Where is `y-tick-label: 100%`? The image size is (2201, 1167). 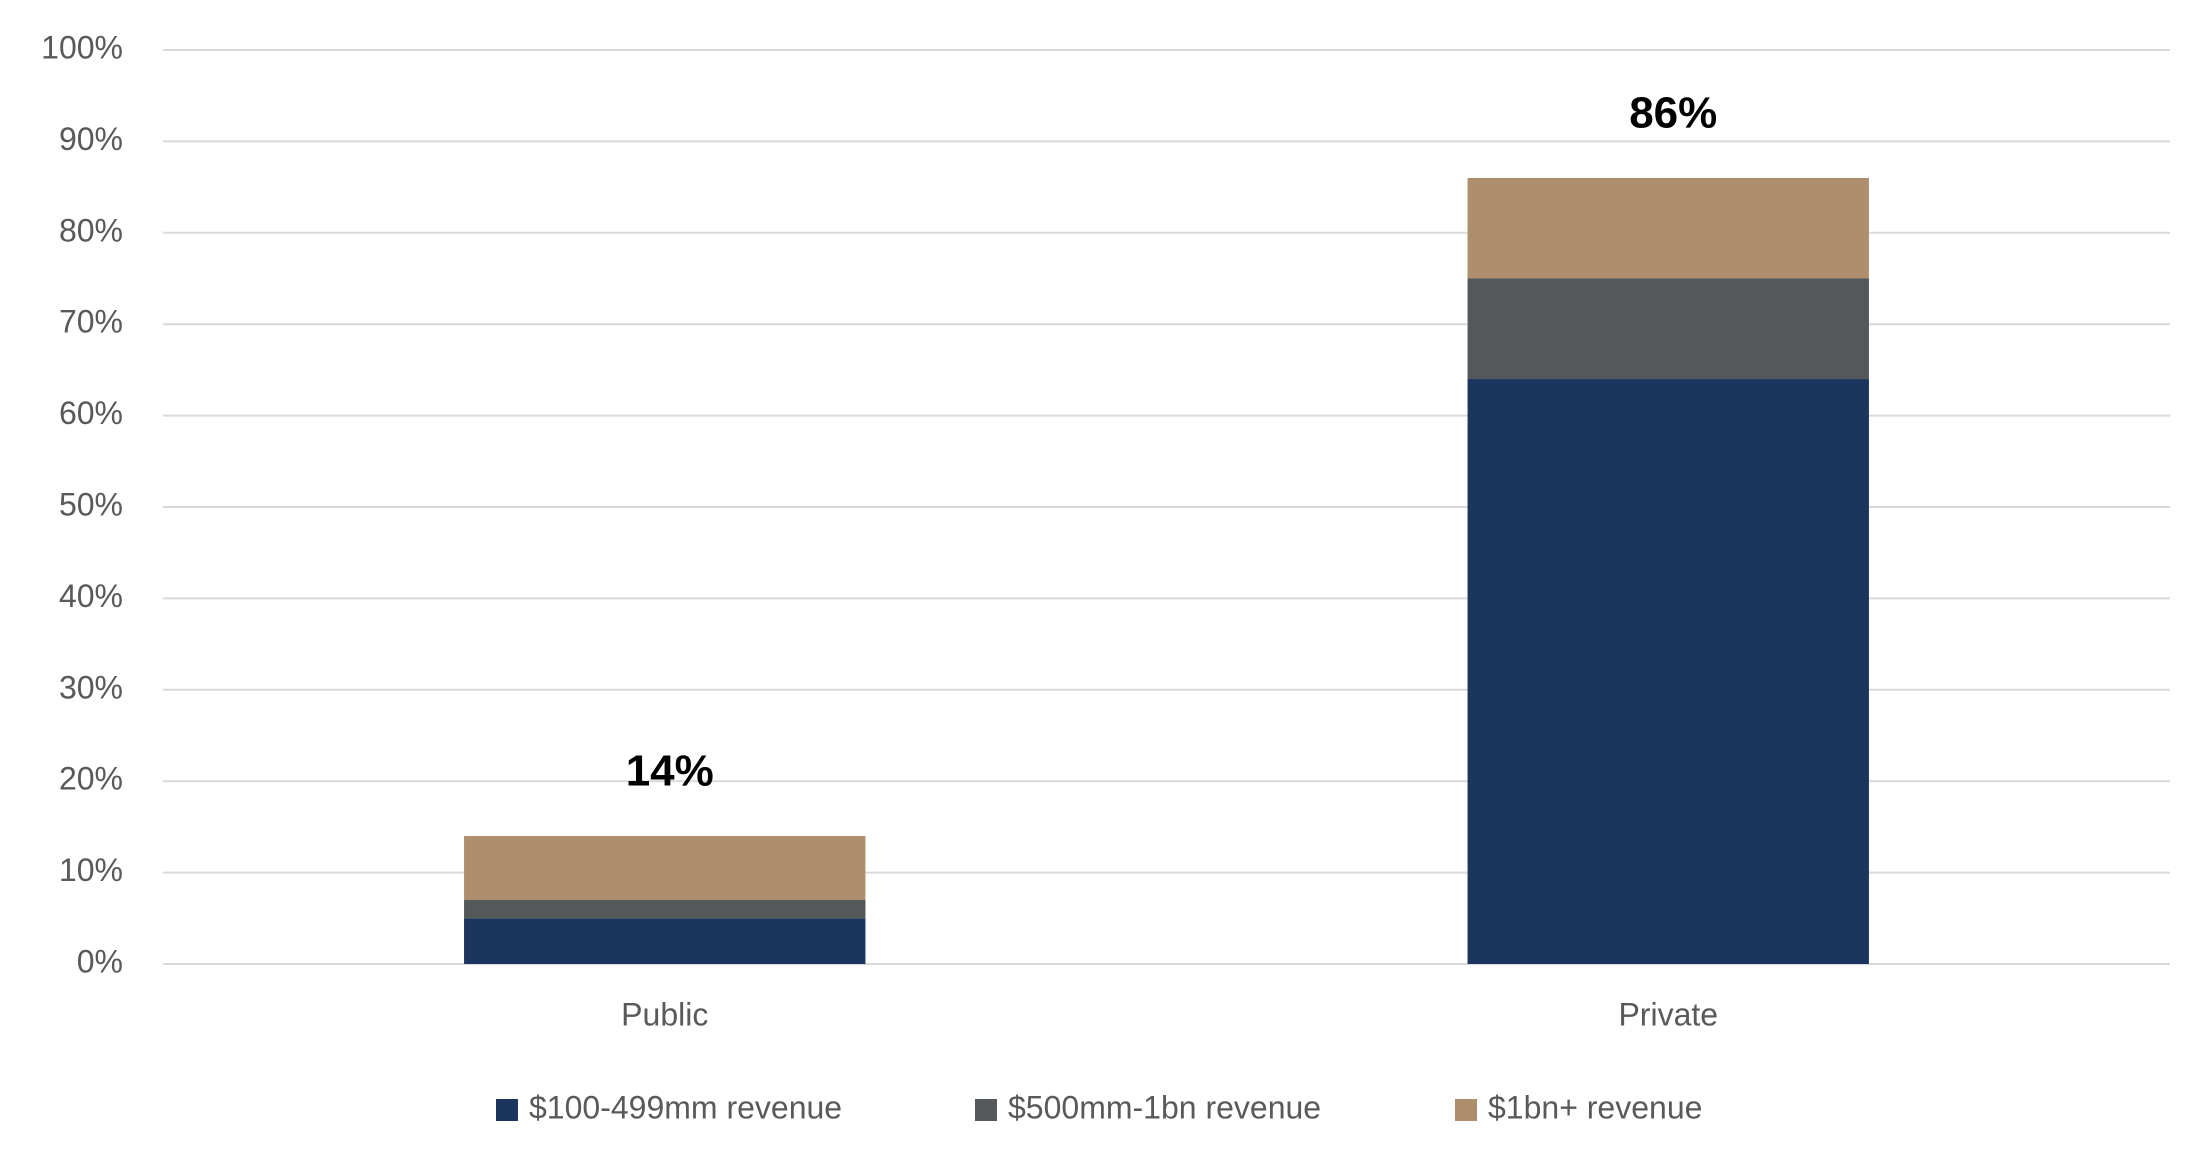 y-tick-label: 100% is located at coordinates (82, 47).